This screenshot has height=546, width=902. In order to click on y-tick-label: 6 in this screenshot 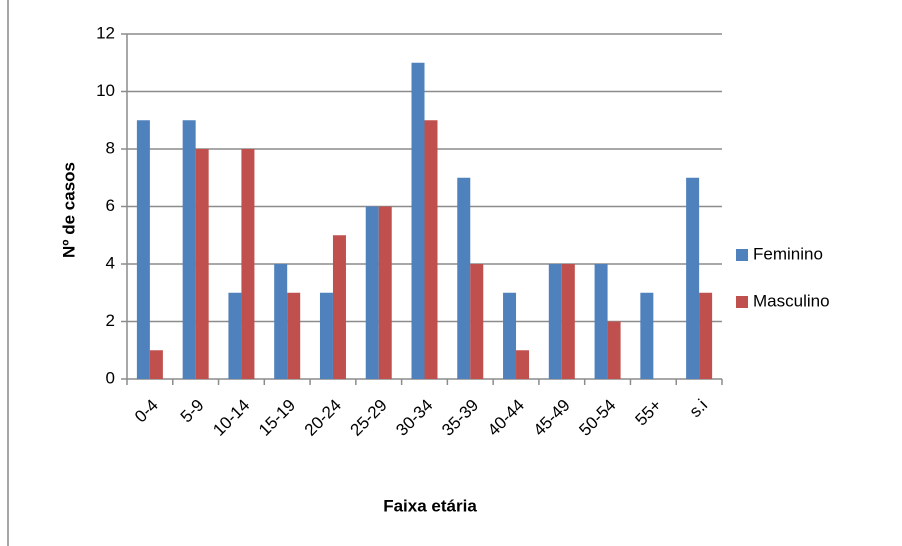, I will do `click(110, 205)`.